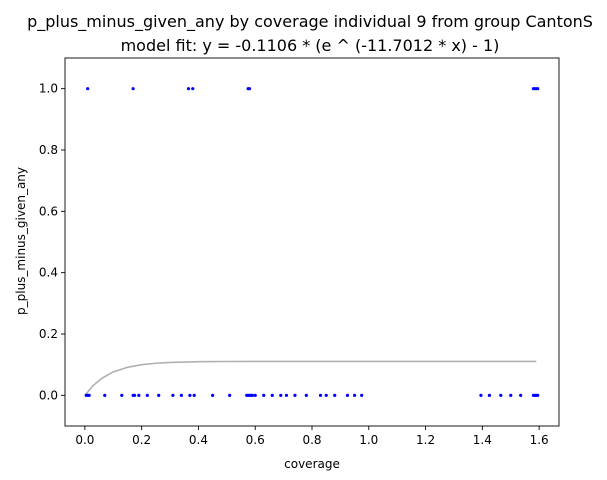  I want to click on y-tick-label: 0.4, so click(48, 273).